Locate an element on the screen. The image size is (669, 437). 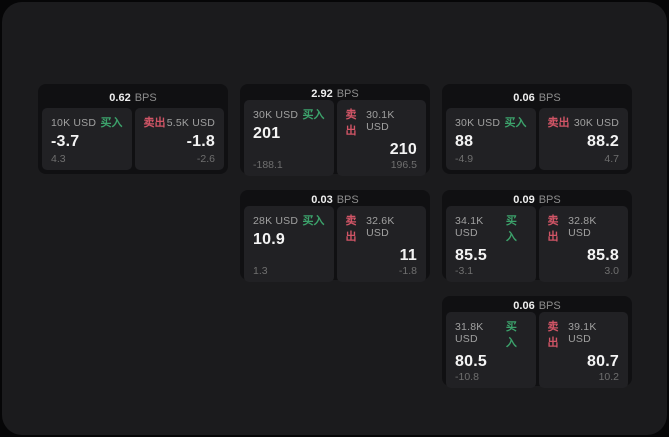
buy-sub-value: -4.9 is located at coordinates (464, 159).